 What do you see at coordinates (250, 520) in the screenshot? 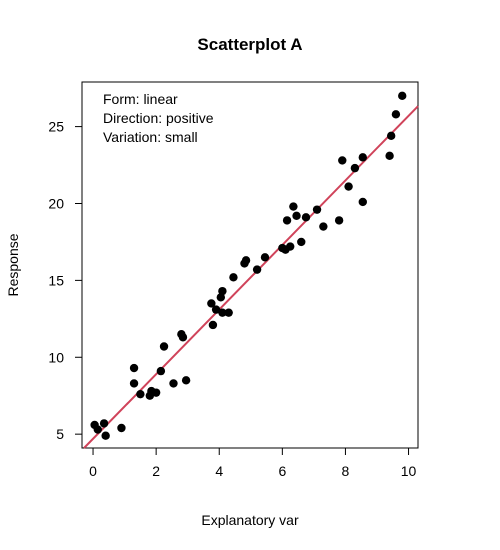
I see `x-axis-label: Explanatory var` at bounding box center [250, 520].